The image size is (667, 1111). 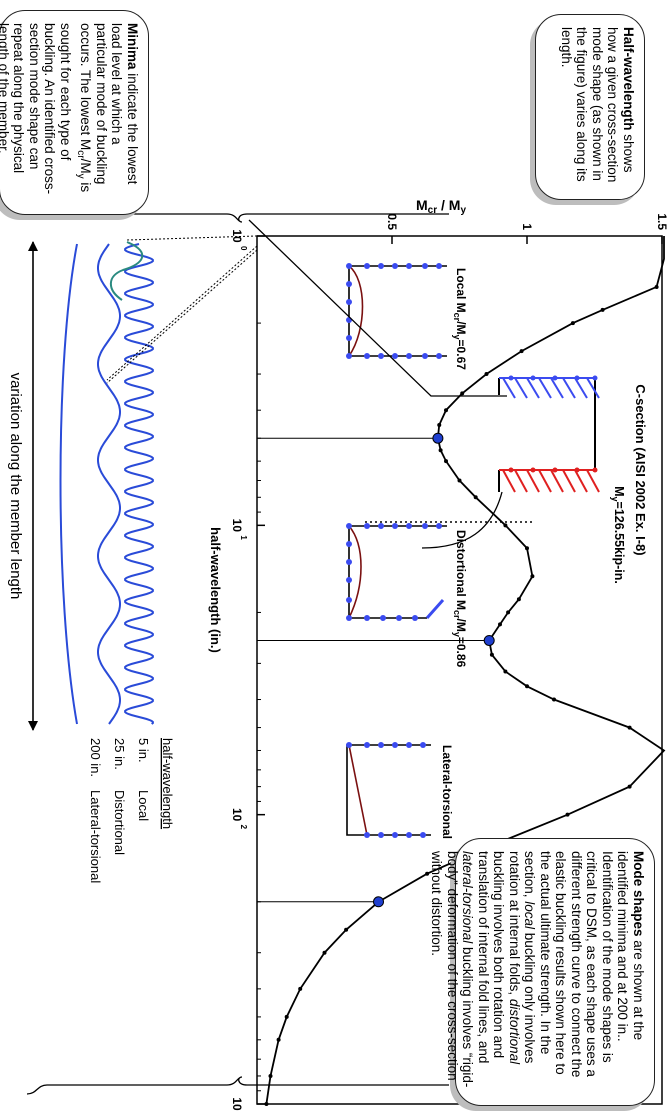 I want to click on section-lateral-torsional-mode: Lateral-torsional, so click(x=400, y=790).